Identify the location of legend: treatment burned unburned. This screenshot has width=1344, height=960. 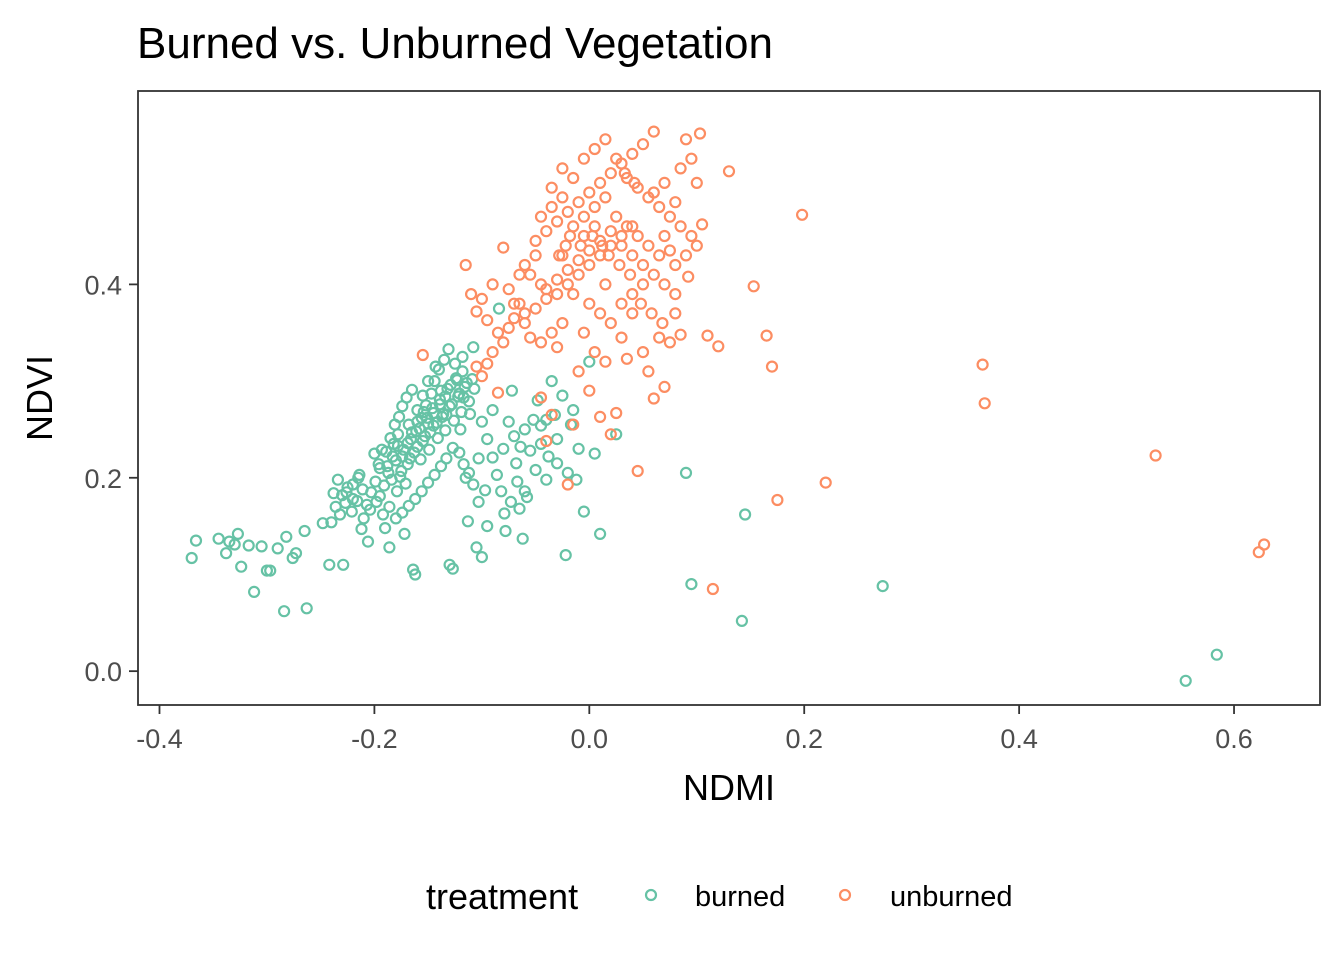
(719, 896).